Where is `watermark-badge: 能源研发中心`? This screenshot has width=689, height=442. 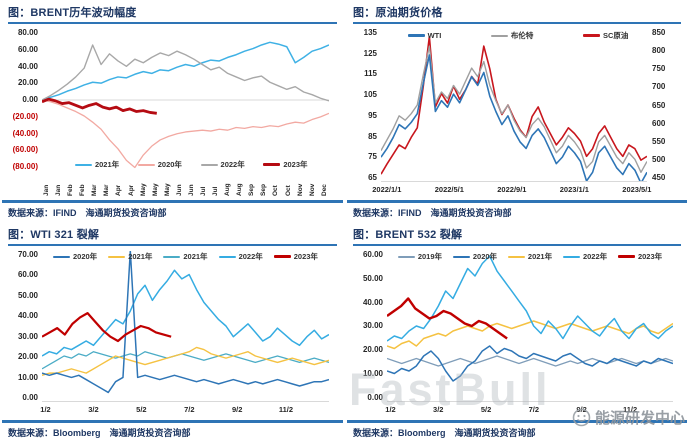 watermark-badge: 能源研发中心 is located at coordinates (628, 417).